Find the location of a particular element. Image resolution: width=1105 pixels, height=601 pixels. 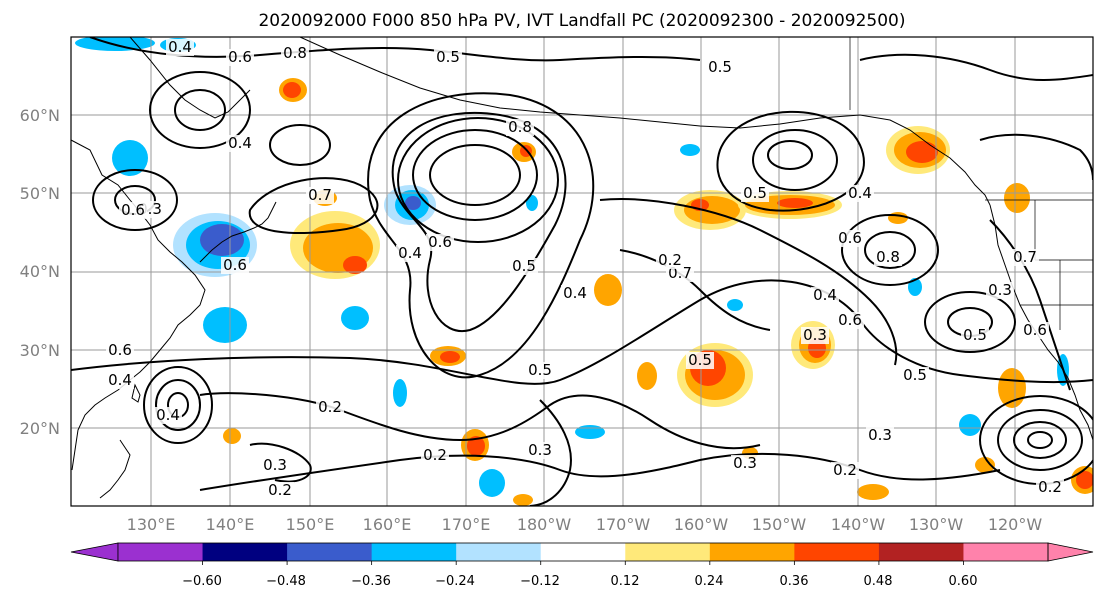

colorbar-tick-label: −0.48 is located at coordinates (286, 581).